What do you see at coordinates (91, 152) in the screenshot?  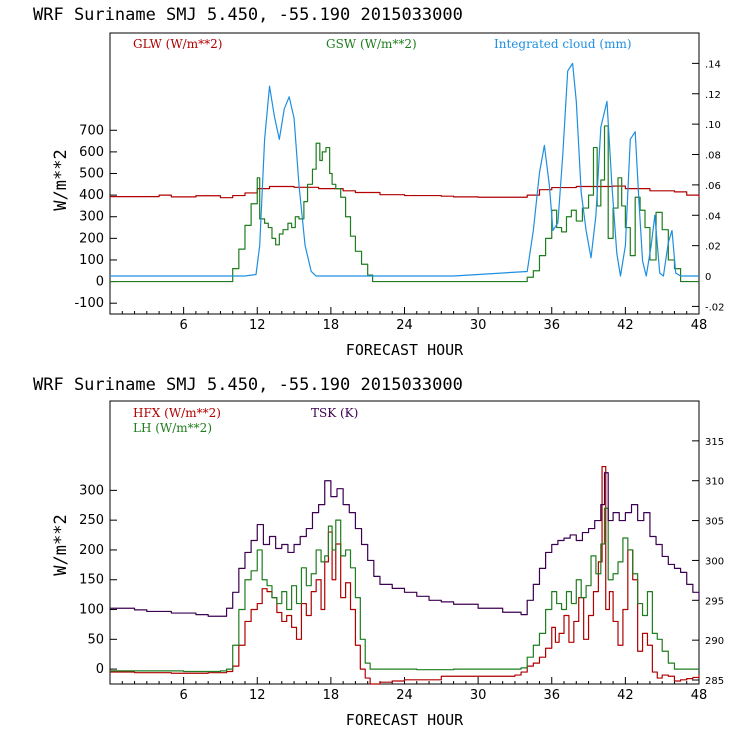 I see `y-tick-label: 600` at bounding box center [91, 152].